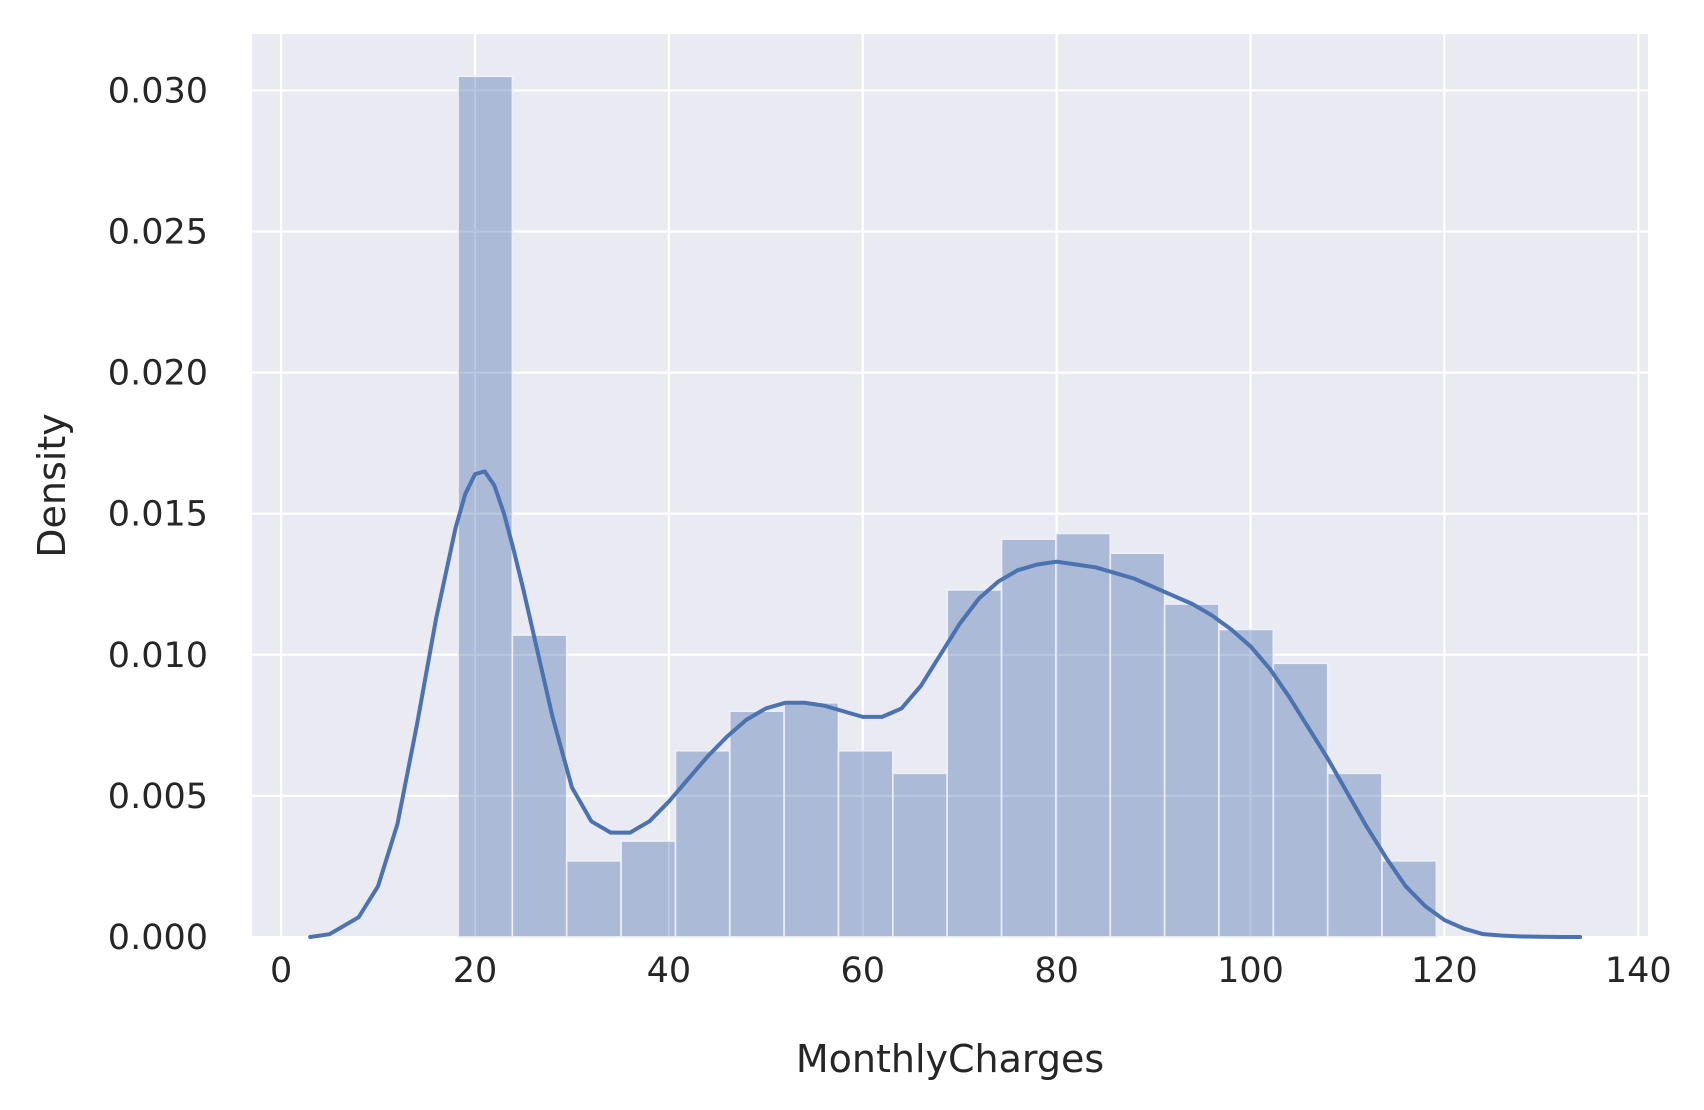 This screenshot has width=1704, height=1110. Describe the element at coordinates (1638, 971) in the screenshot. I see `x-tick-label-7: 140` at that location.